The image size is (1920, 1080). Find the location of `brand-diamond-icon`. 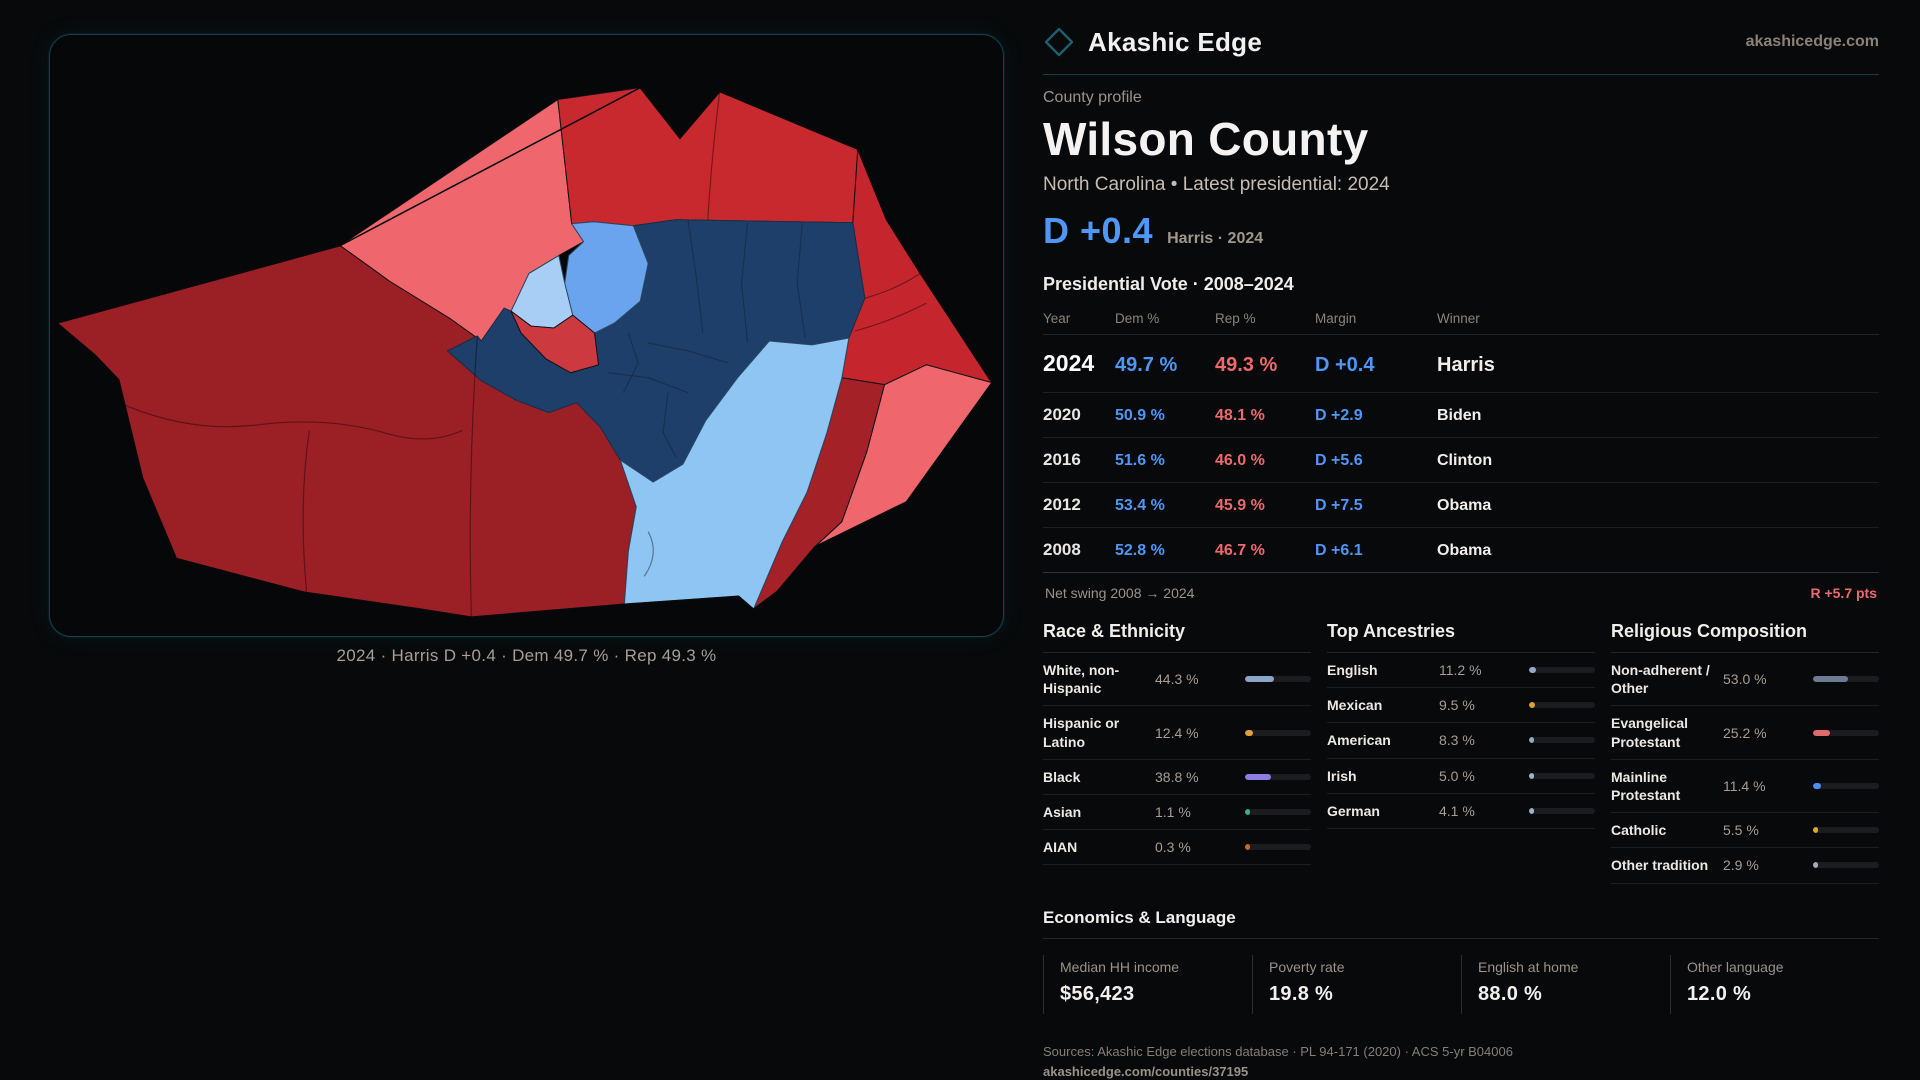

brand-diamond-icon is located at coordinates (1059, 42).